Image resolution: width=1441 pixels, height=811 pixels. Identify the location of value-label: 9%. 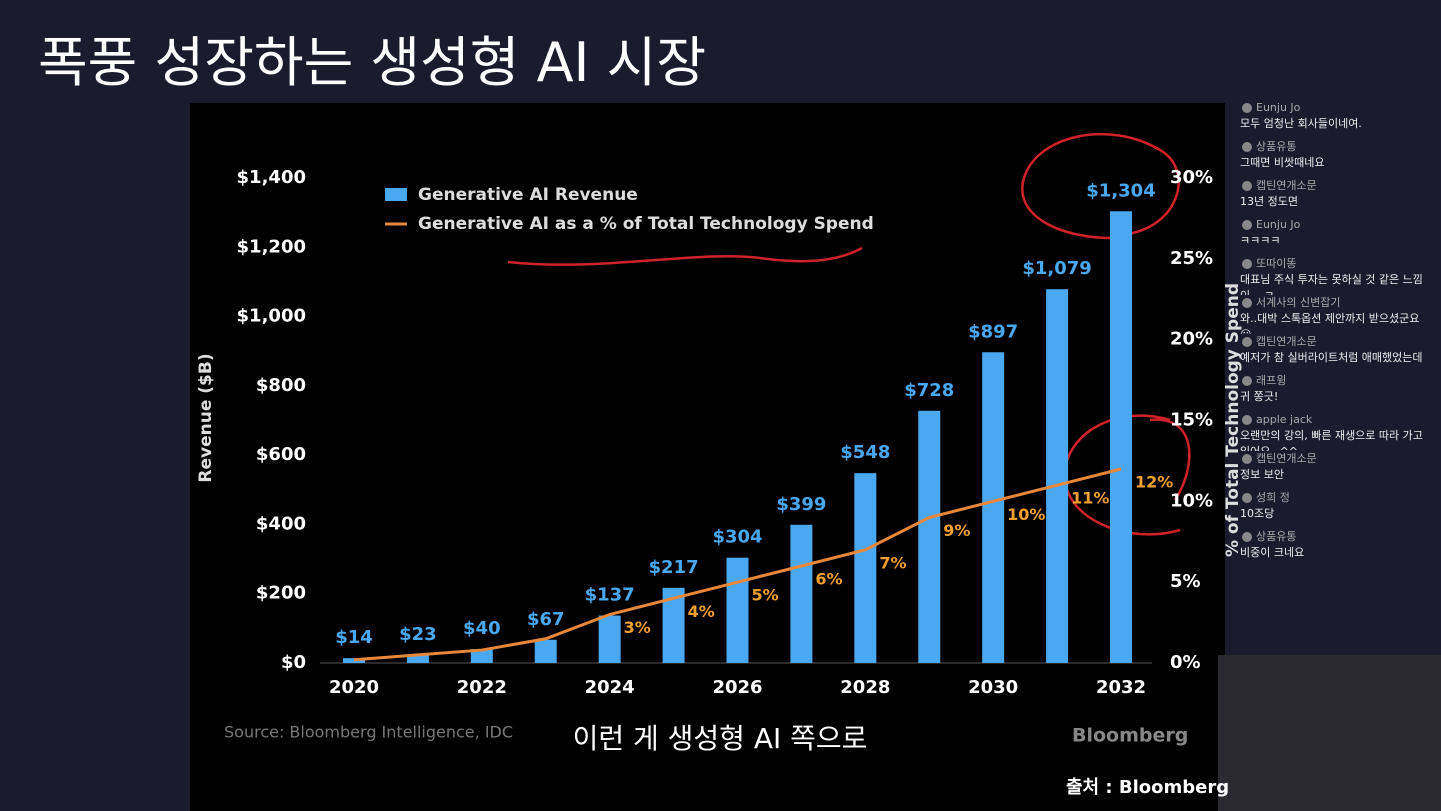
(956, 530).